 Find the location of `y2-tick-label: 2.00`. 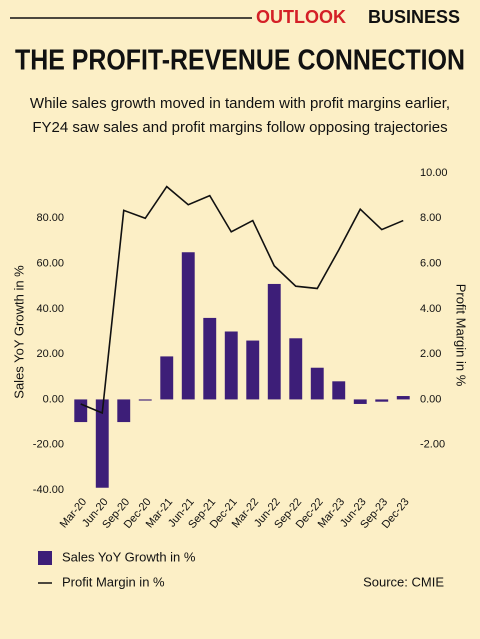

y2-tick-label: 2.00 is located at coordinates (430, 354).